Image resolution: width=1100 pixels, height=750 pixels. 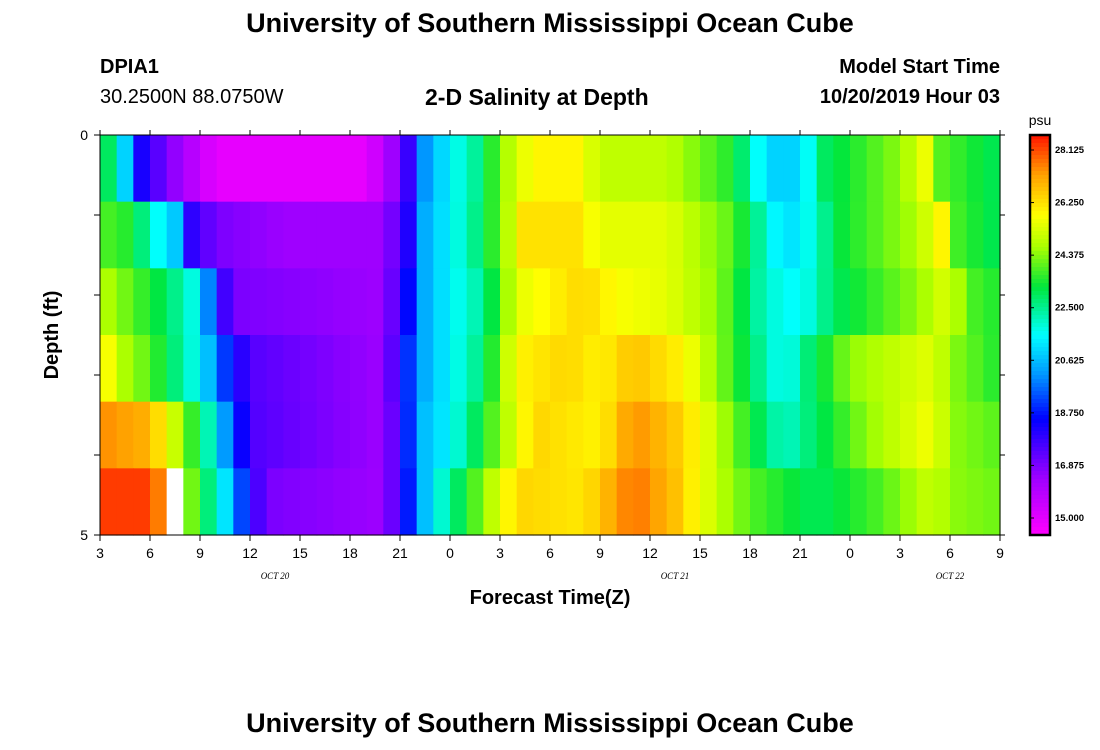 What do you see at coordinates (1069, 203) in the screenshot?
I see `colorbar-tick-label: 26.250` at bounding box center [1069, 203].